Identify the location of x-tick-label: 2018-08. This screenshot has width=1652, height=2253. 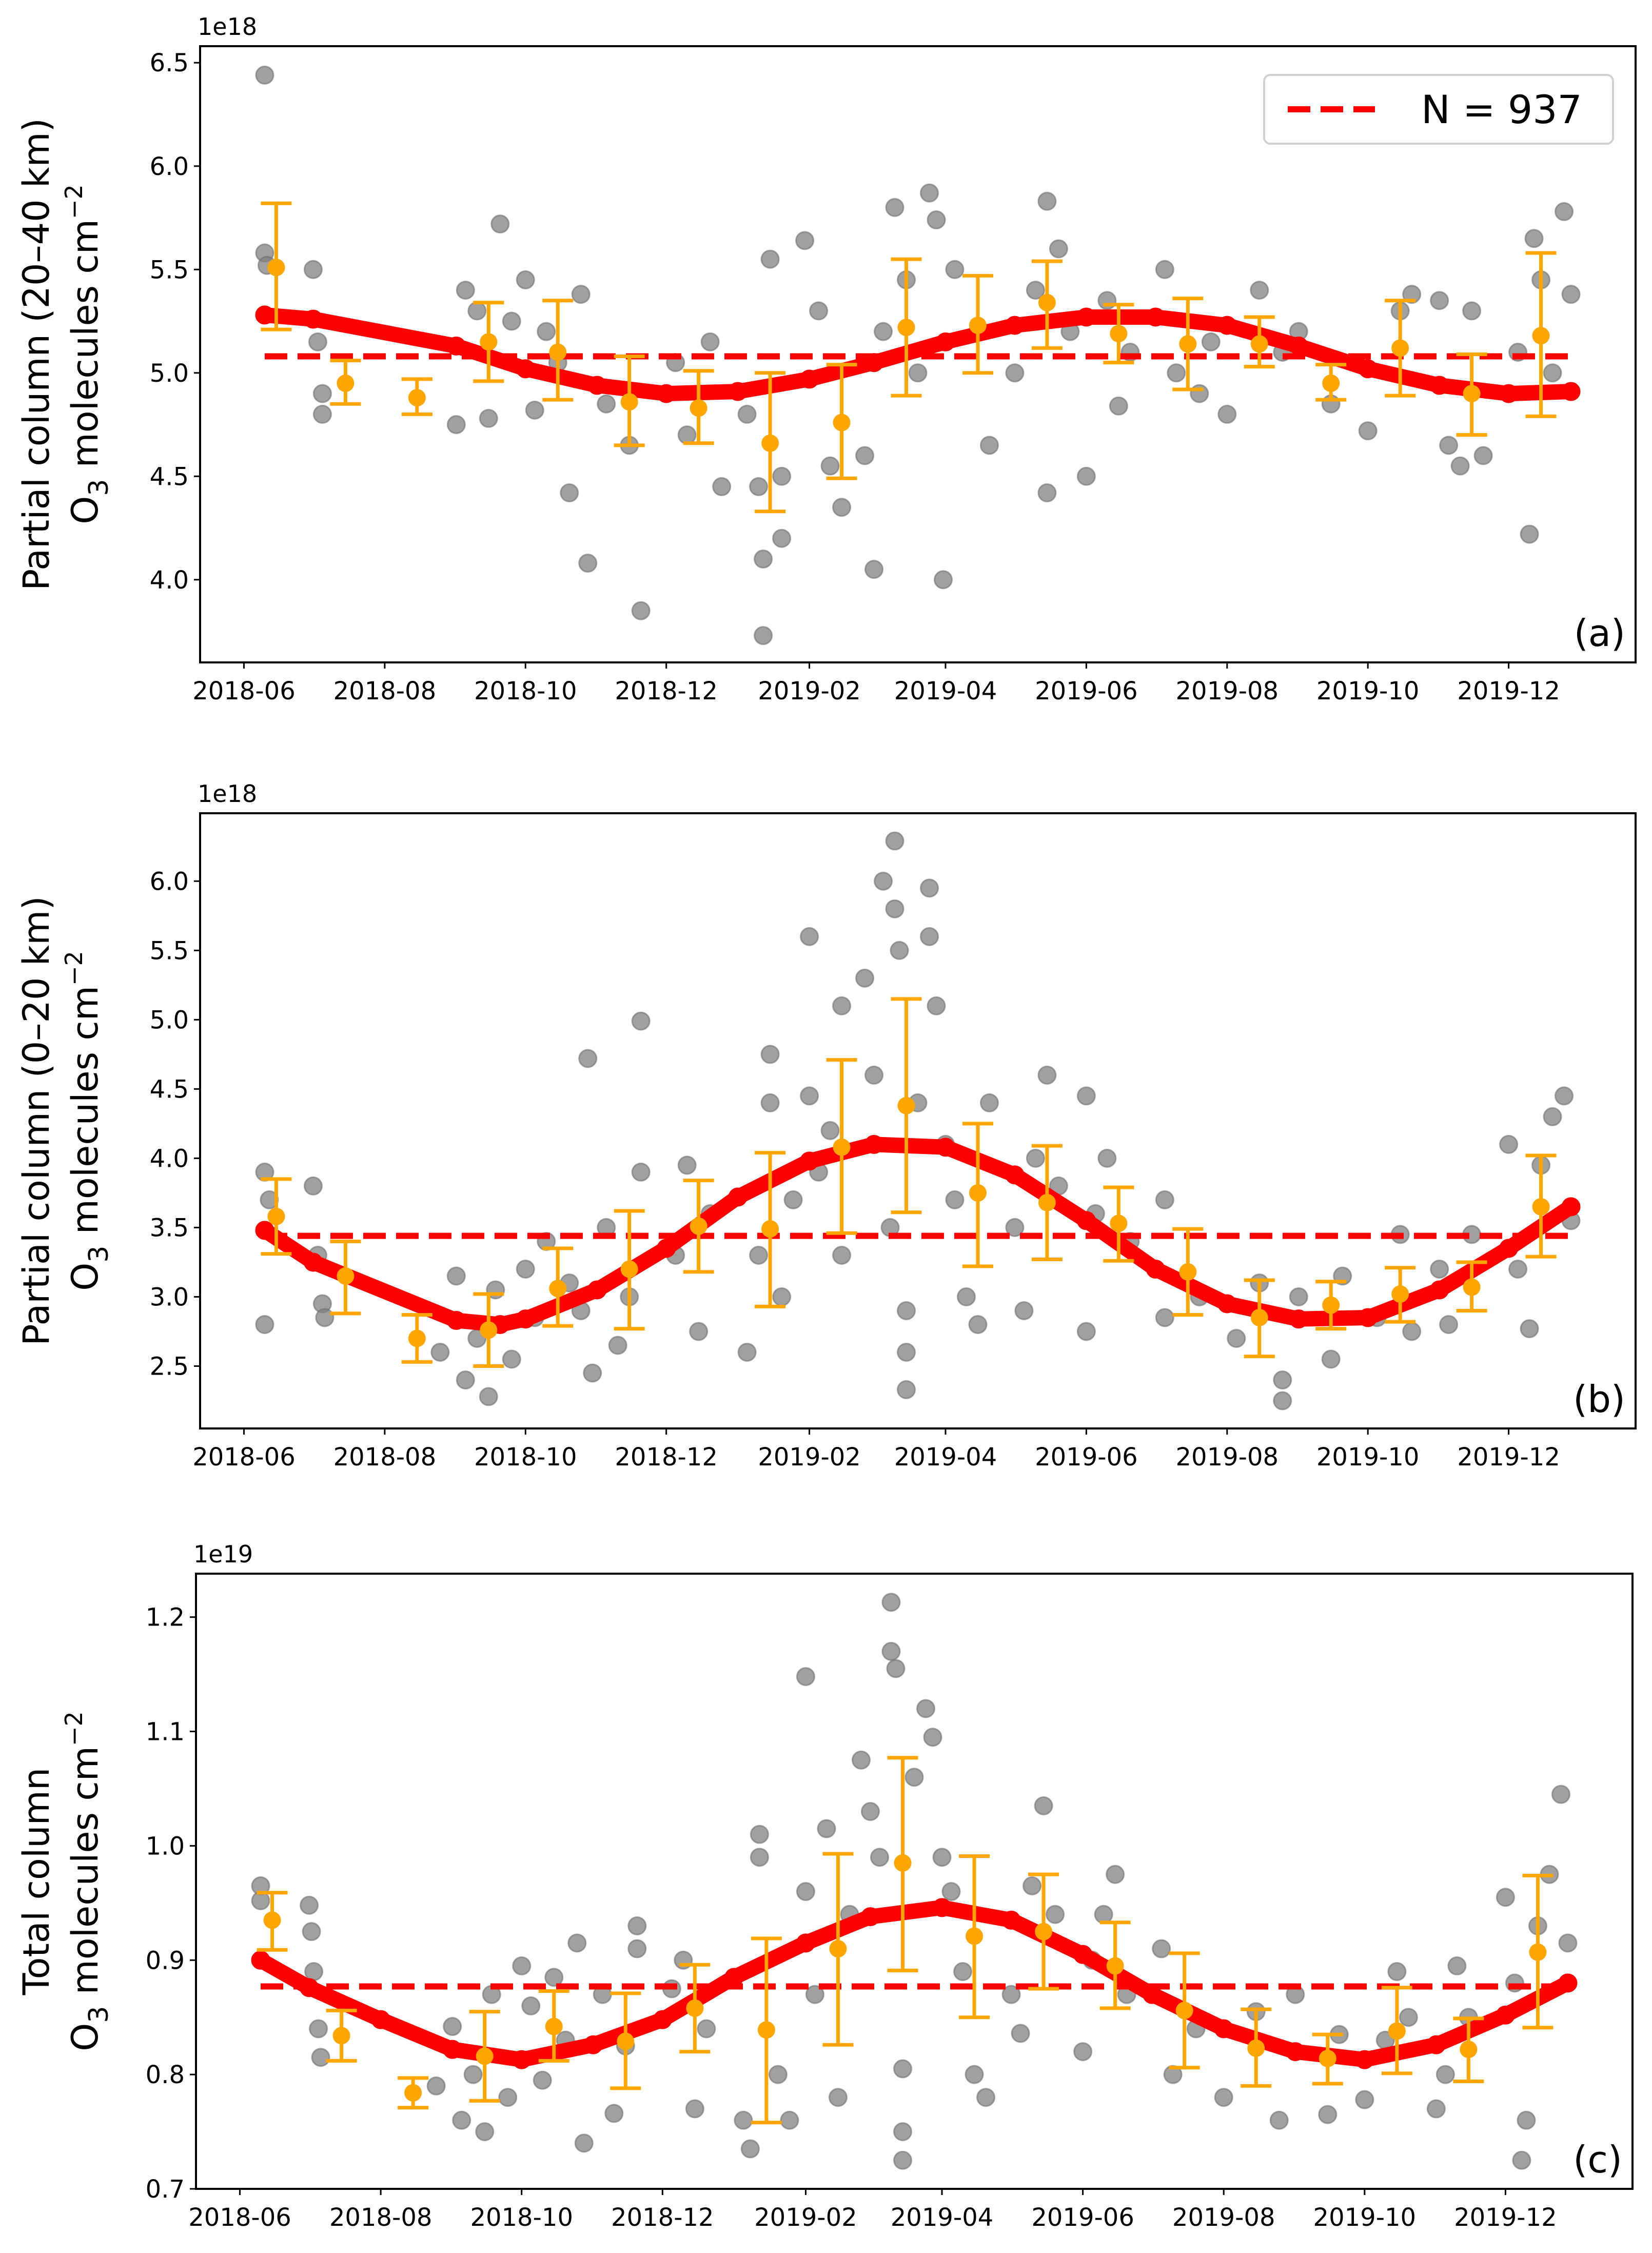
(385, 1457).